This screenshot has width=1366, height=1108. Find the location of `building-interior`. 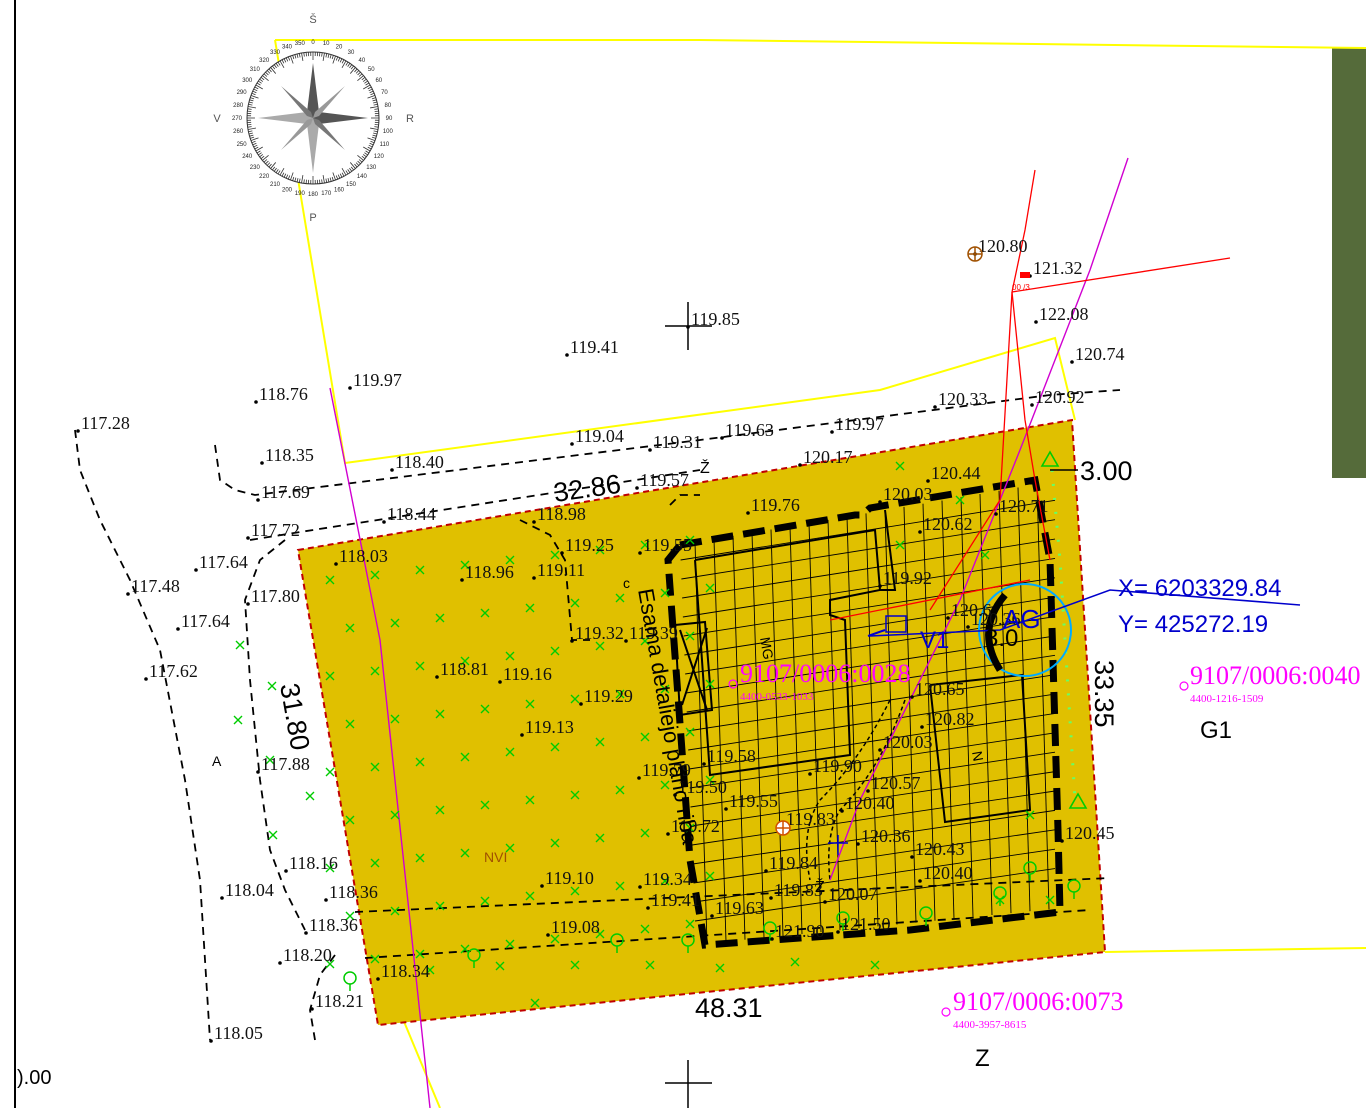

building-interior is located at coordinates (853, 666).